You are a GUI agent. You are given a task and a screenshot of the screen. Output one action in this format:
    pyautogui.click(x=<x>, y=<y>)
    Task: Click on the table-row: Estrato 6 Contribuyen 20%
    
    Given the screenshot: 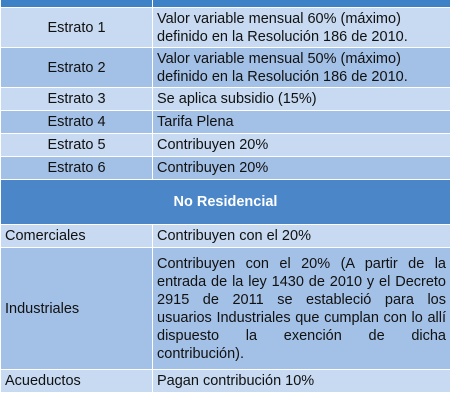 What is the action you would take?
    pyautogui.click(x=225, y=168)
    